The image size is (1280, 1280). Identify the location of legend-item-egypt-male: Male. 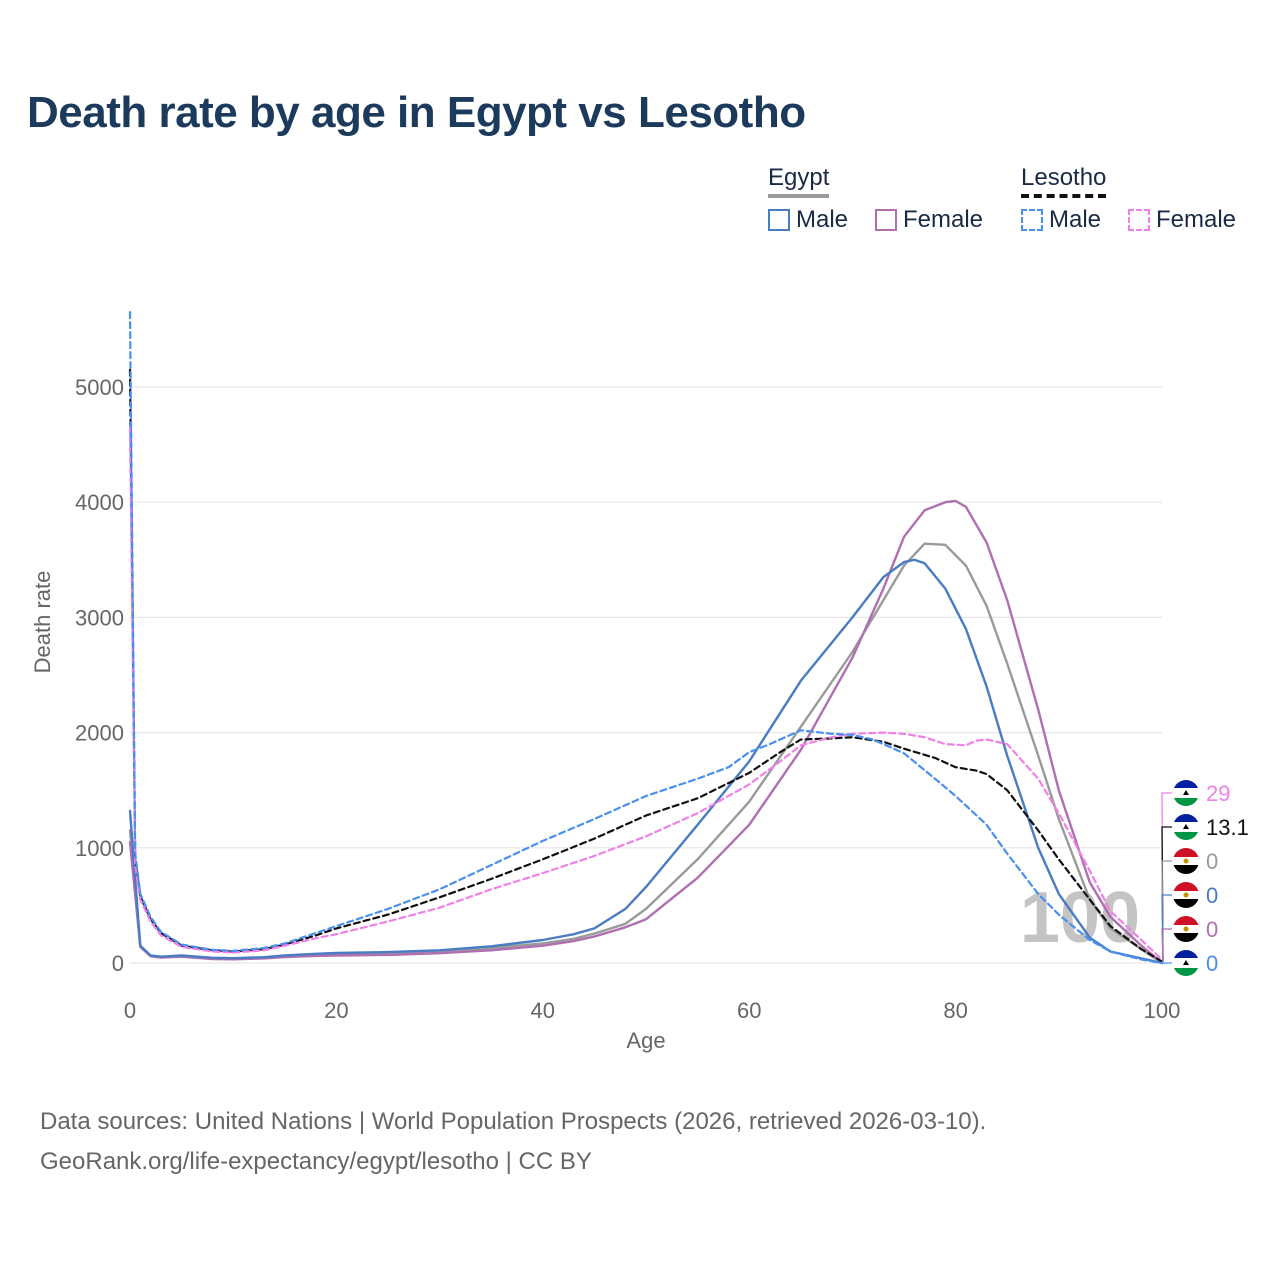
(808, 220).